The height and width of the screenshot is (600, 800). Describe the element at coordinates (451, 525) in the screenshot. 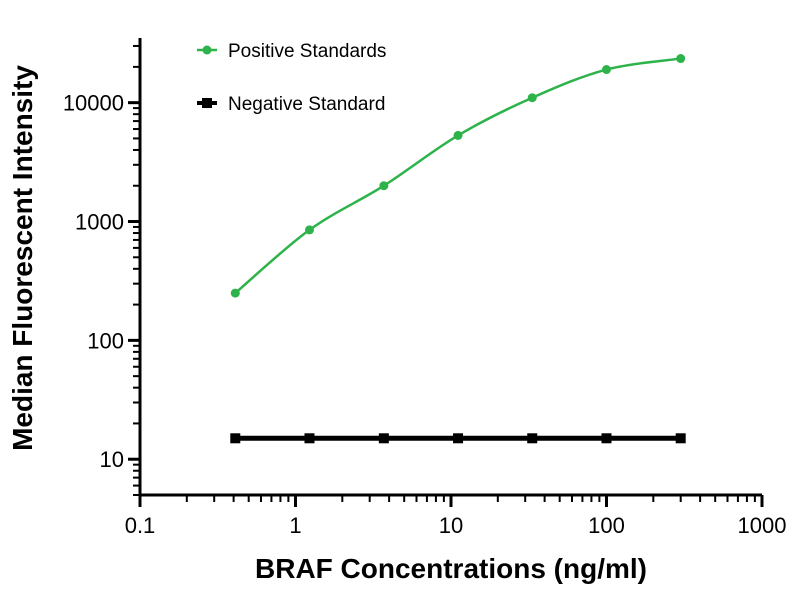

I see `x-tick-label: 10` at that location.